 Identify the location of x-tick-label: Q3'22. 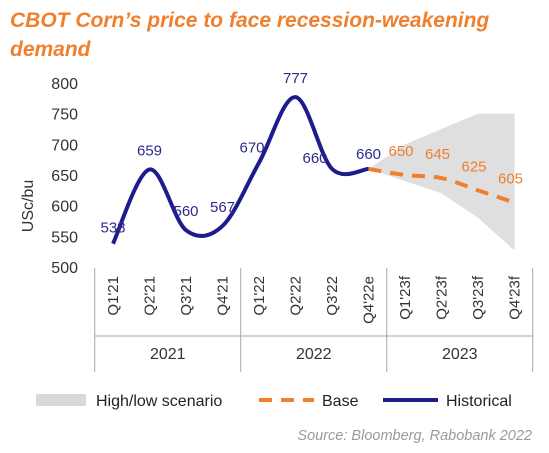
(332, 296).